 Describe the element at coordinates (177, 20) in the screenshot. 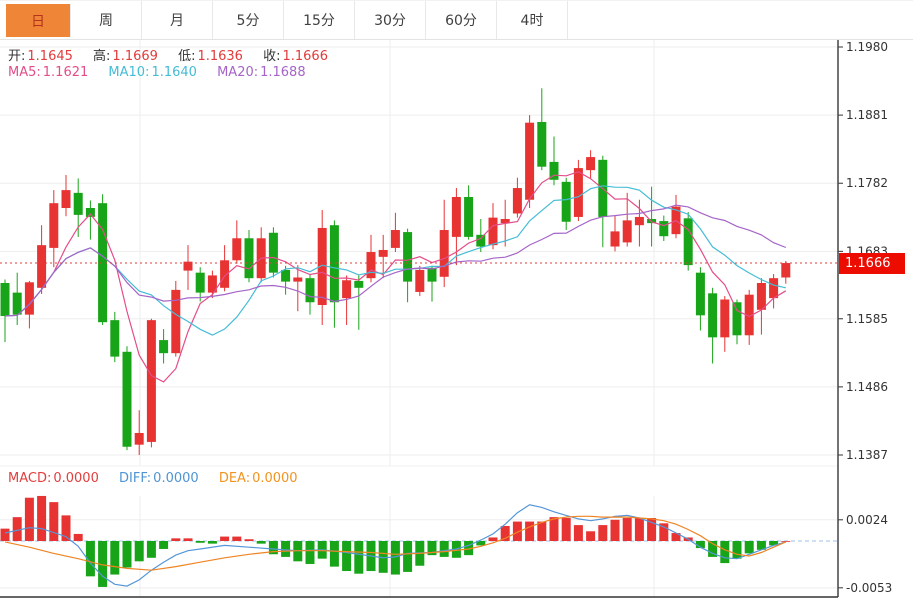

I see `tab-month: 月` at that location.